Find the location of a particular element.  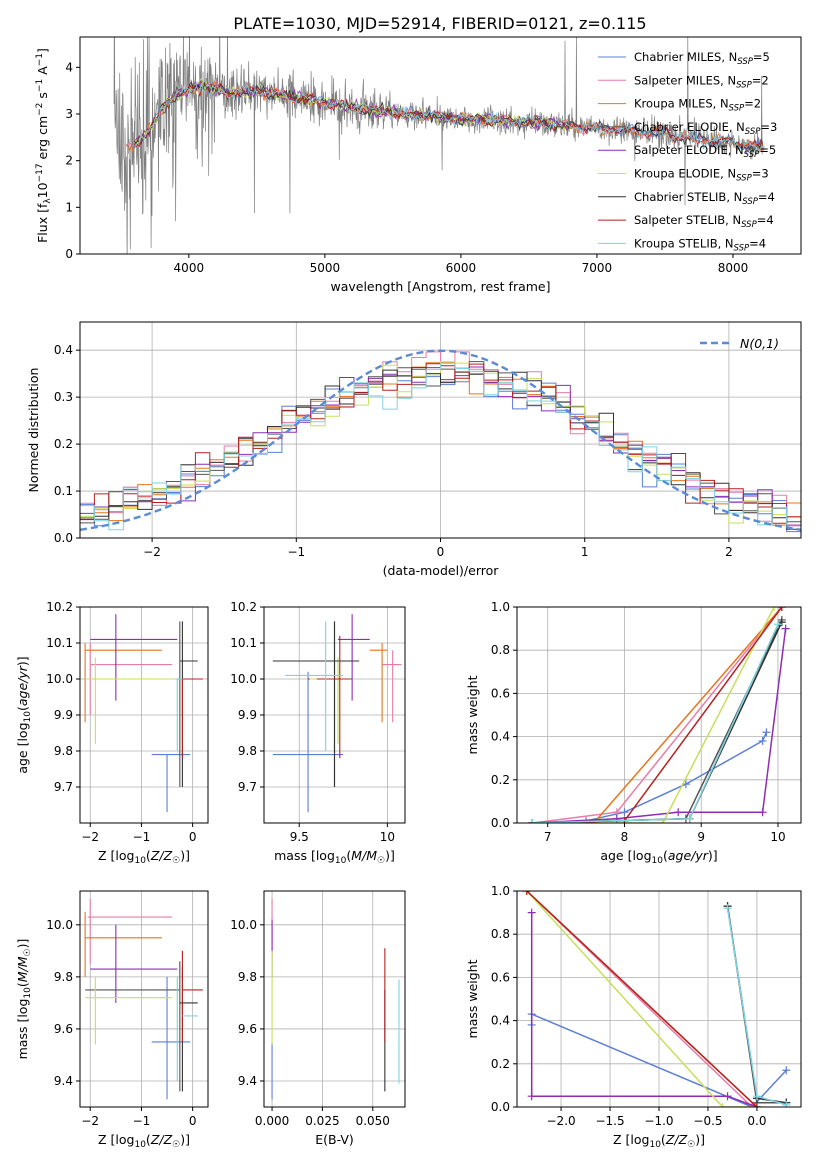

x-axis-label: age [log10(age/yr)] is located at coordinates (658, 857).